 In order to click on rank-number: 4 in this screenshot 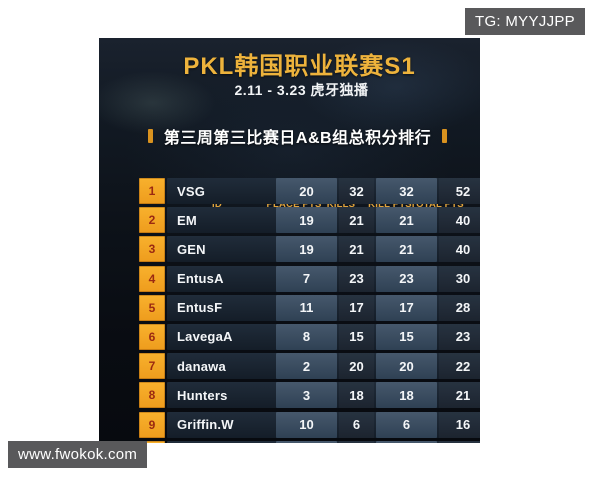, I will do `click(152, 278)`.